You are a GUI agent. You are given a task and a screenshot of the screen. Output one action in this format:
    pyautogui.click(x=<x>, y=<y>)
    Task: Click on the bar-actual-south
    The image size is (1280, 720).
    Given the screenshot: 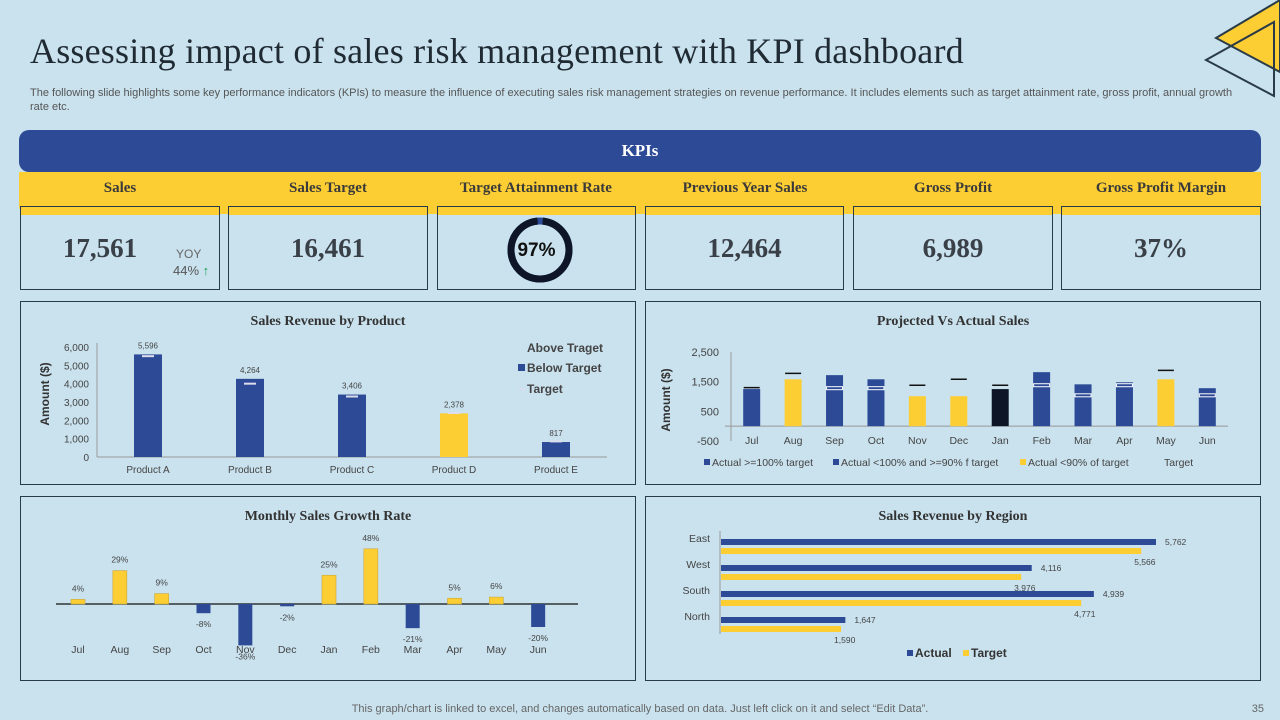 What is the action you would take?
    pyautogui.click(x=907, y=594)
    